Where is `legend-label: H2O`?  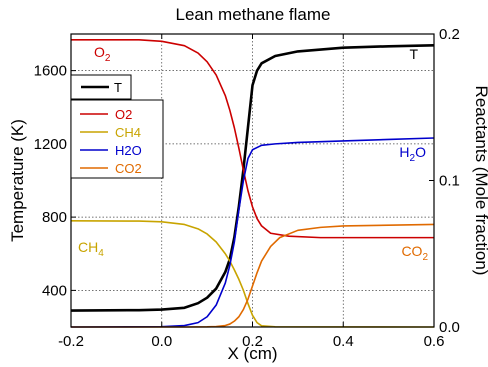 legend-label: H2O is located at coordinates (128, 150).